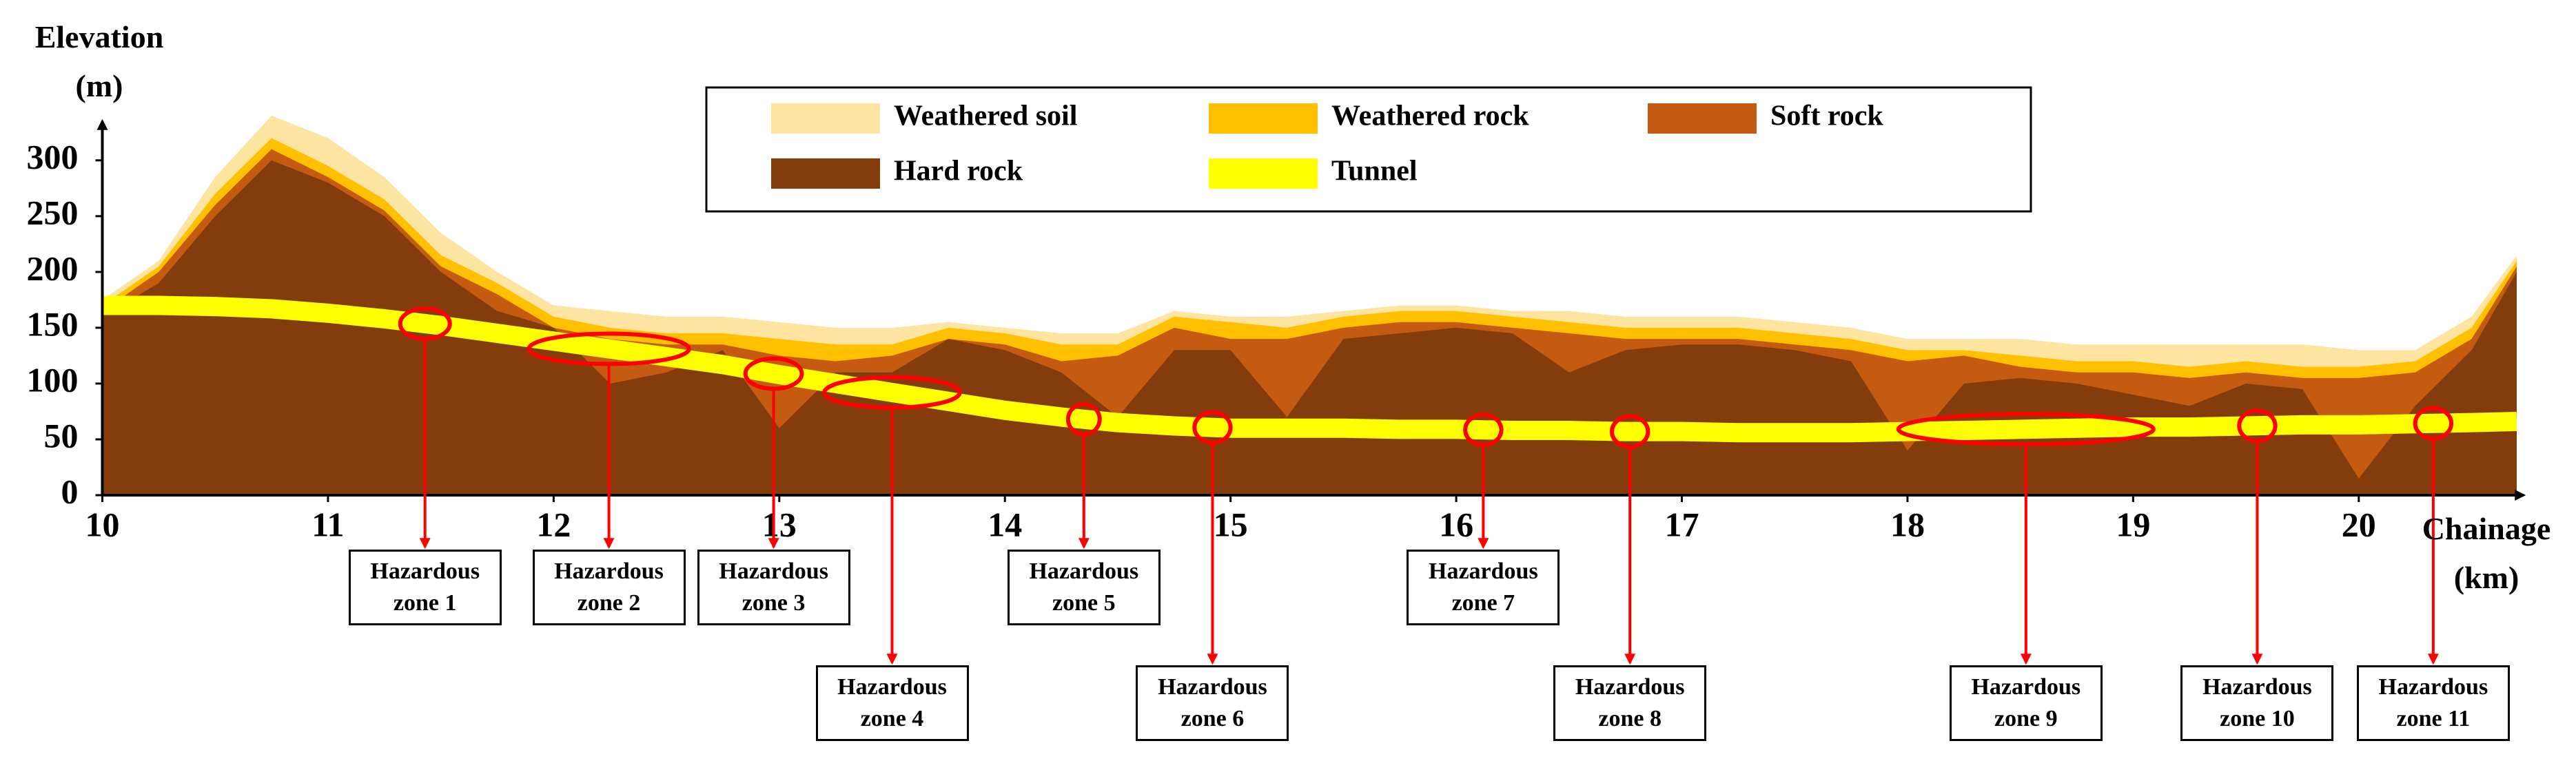  I want to click on x-tick-label: 10, so click(102, 524).